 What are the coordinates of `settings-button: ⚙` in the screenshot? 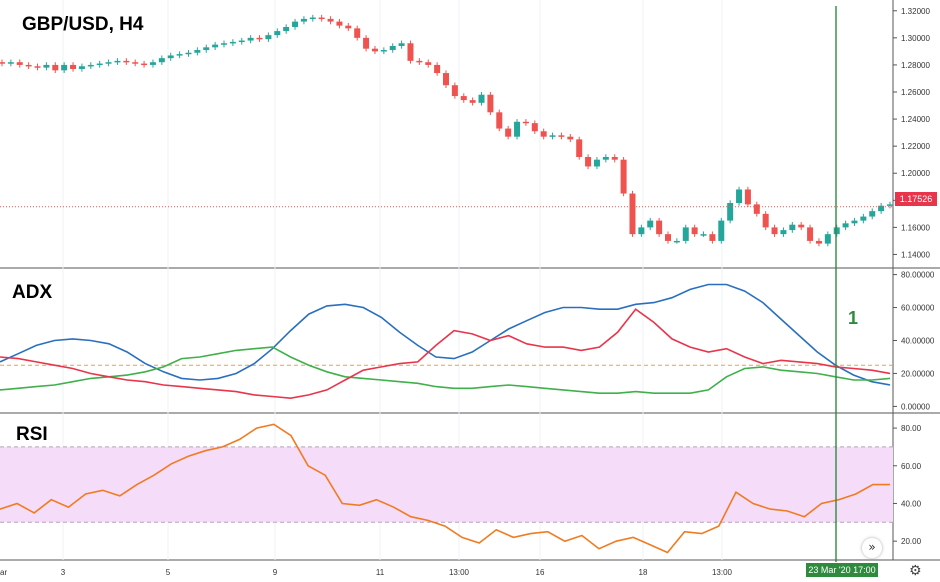 It's located at (915, 571).